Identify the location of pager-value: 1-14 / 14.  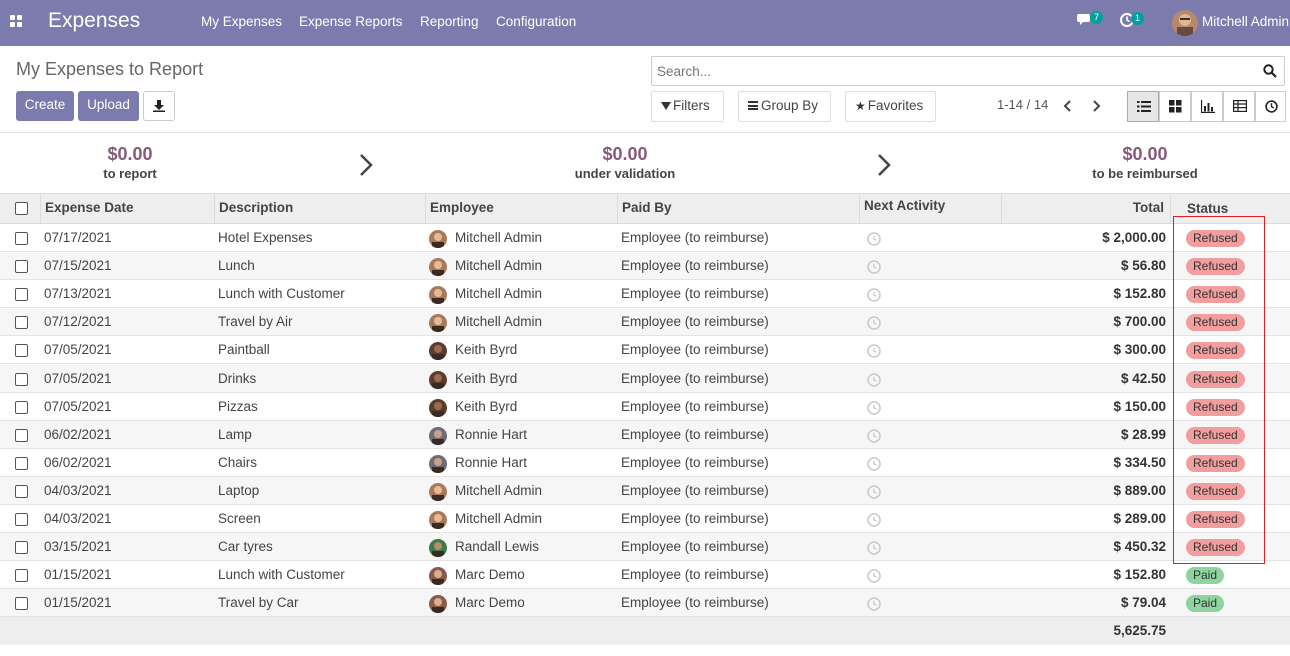
(1023, 104).